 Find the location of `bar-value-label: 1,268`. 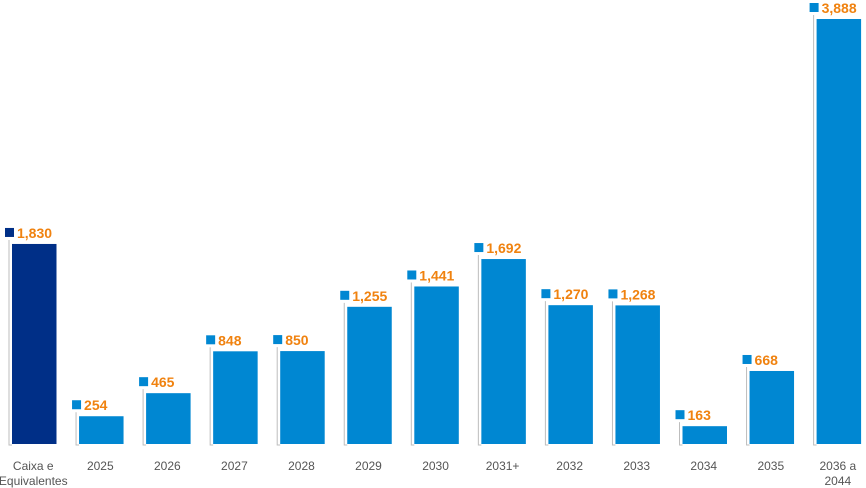

bar-value-label: 1,268 is located at coordinates (637, 294).